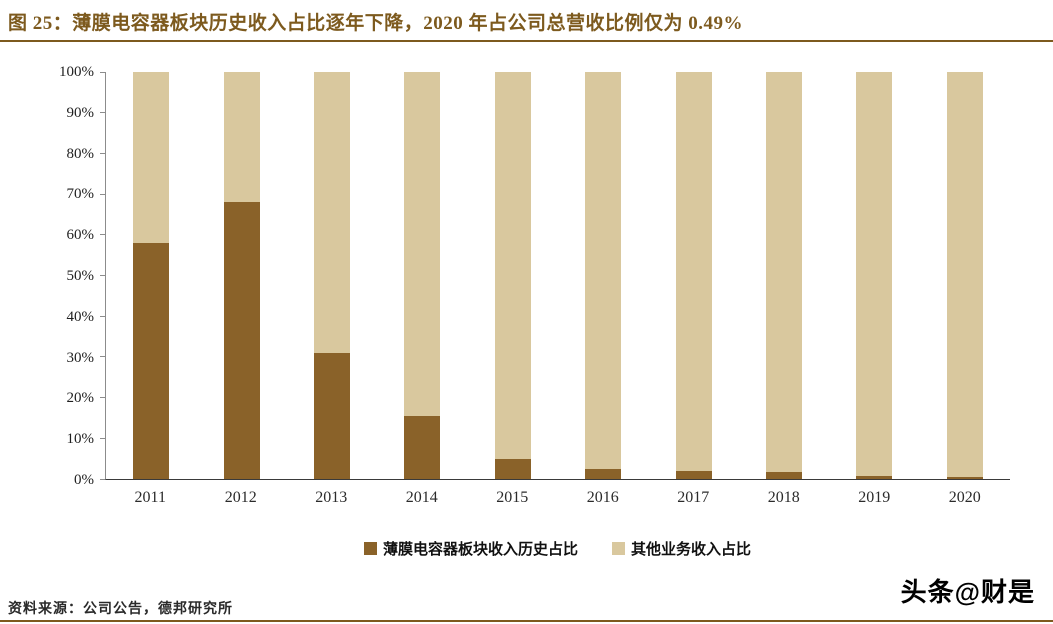 The image size is (1053, 624). What do you see at coordinates (80, 276) in the screenshot?
I see `y-axis-tick-label: 50%` at bounding box center [80, 276].